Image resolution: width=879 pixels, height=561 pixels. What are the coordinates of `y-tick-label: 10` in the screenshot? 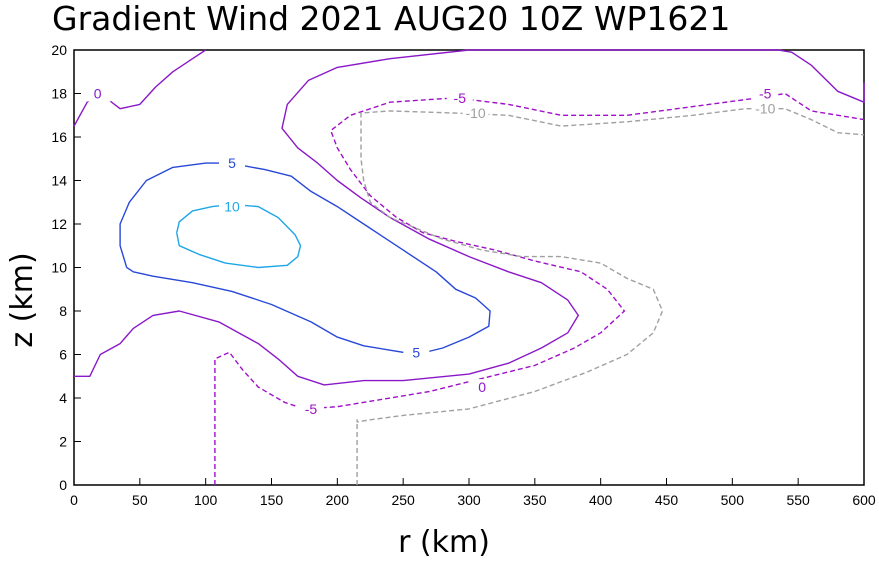 It's located at (59, 268).